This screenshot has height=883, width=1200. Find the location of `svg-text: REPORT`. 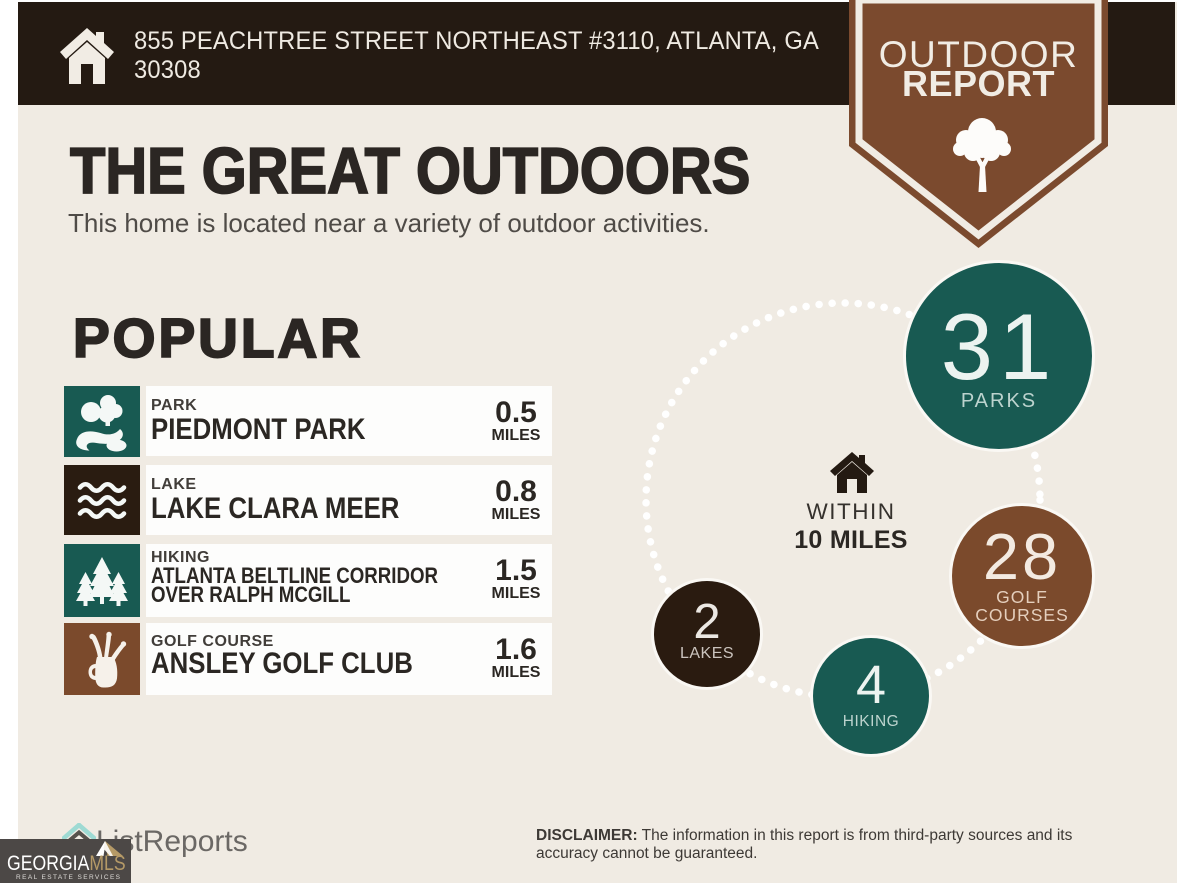

svg-text: REPORT is located at coordinates (978, 83).